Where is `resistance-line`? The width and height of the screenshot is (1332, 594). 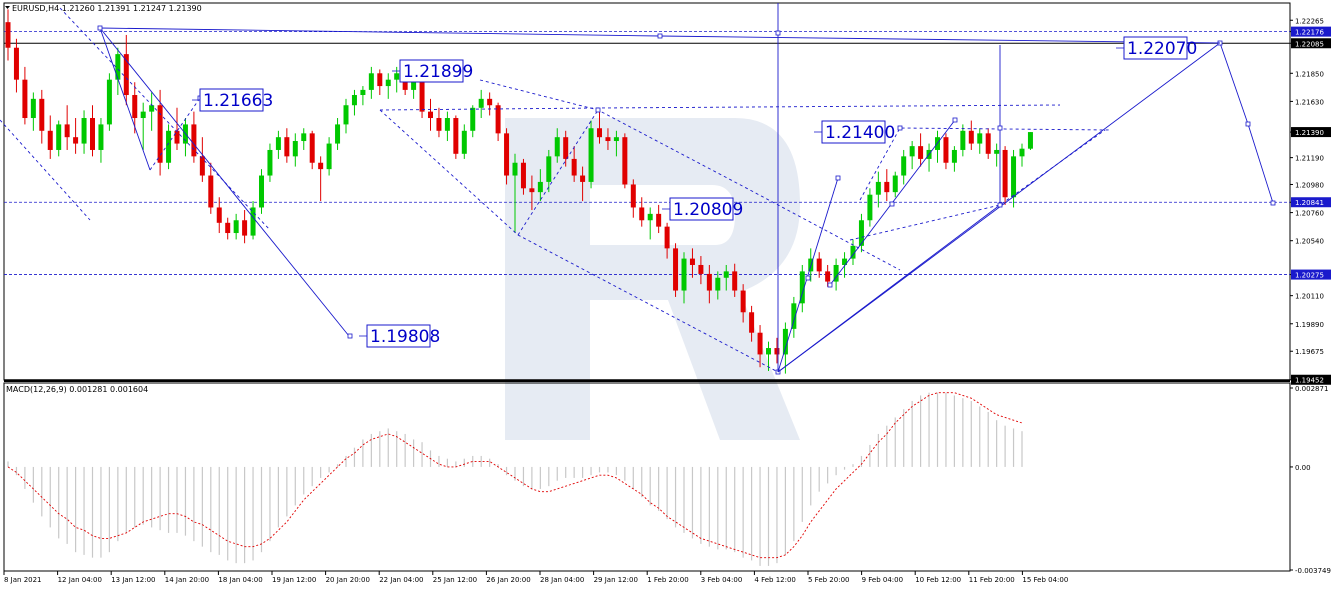
resistance-line is located at coordinates (985, 164).